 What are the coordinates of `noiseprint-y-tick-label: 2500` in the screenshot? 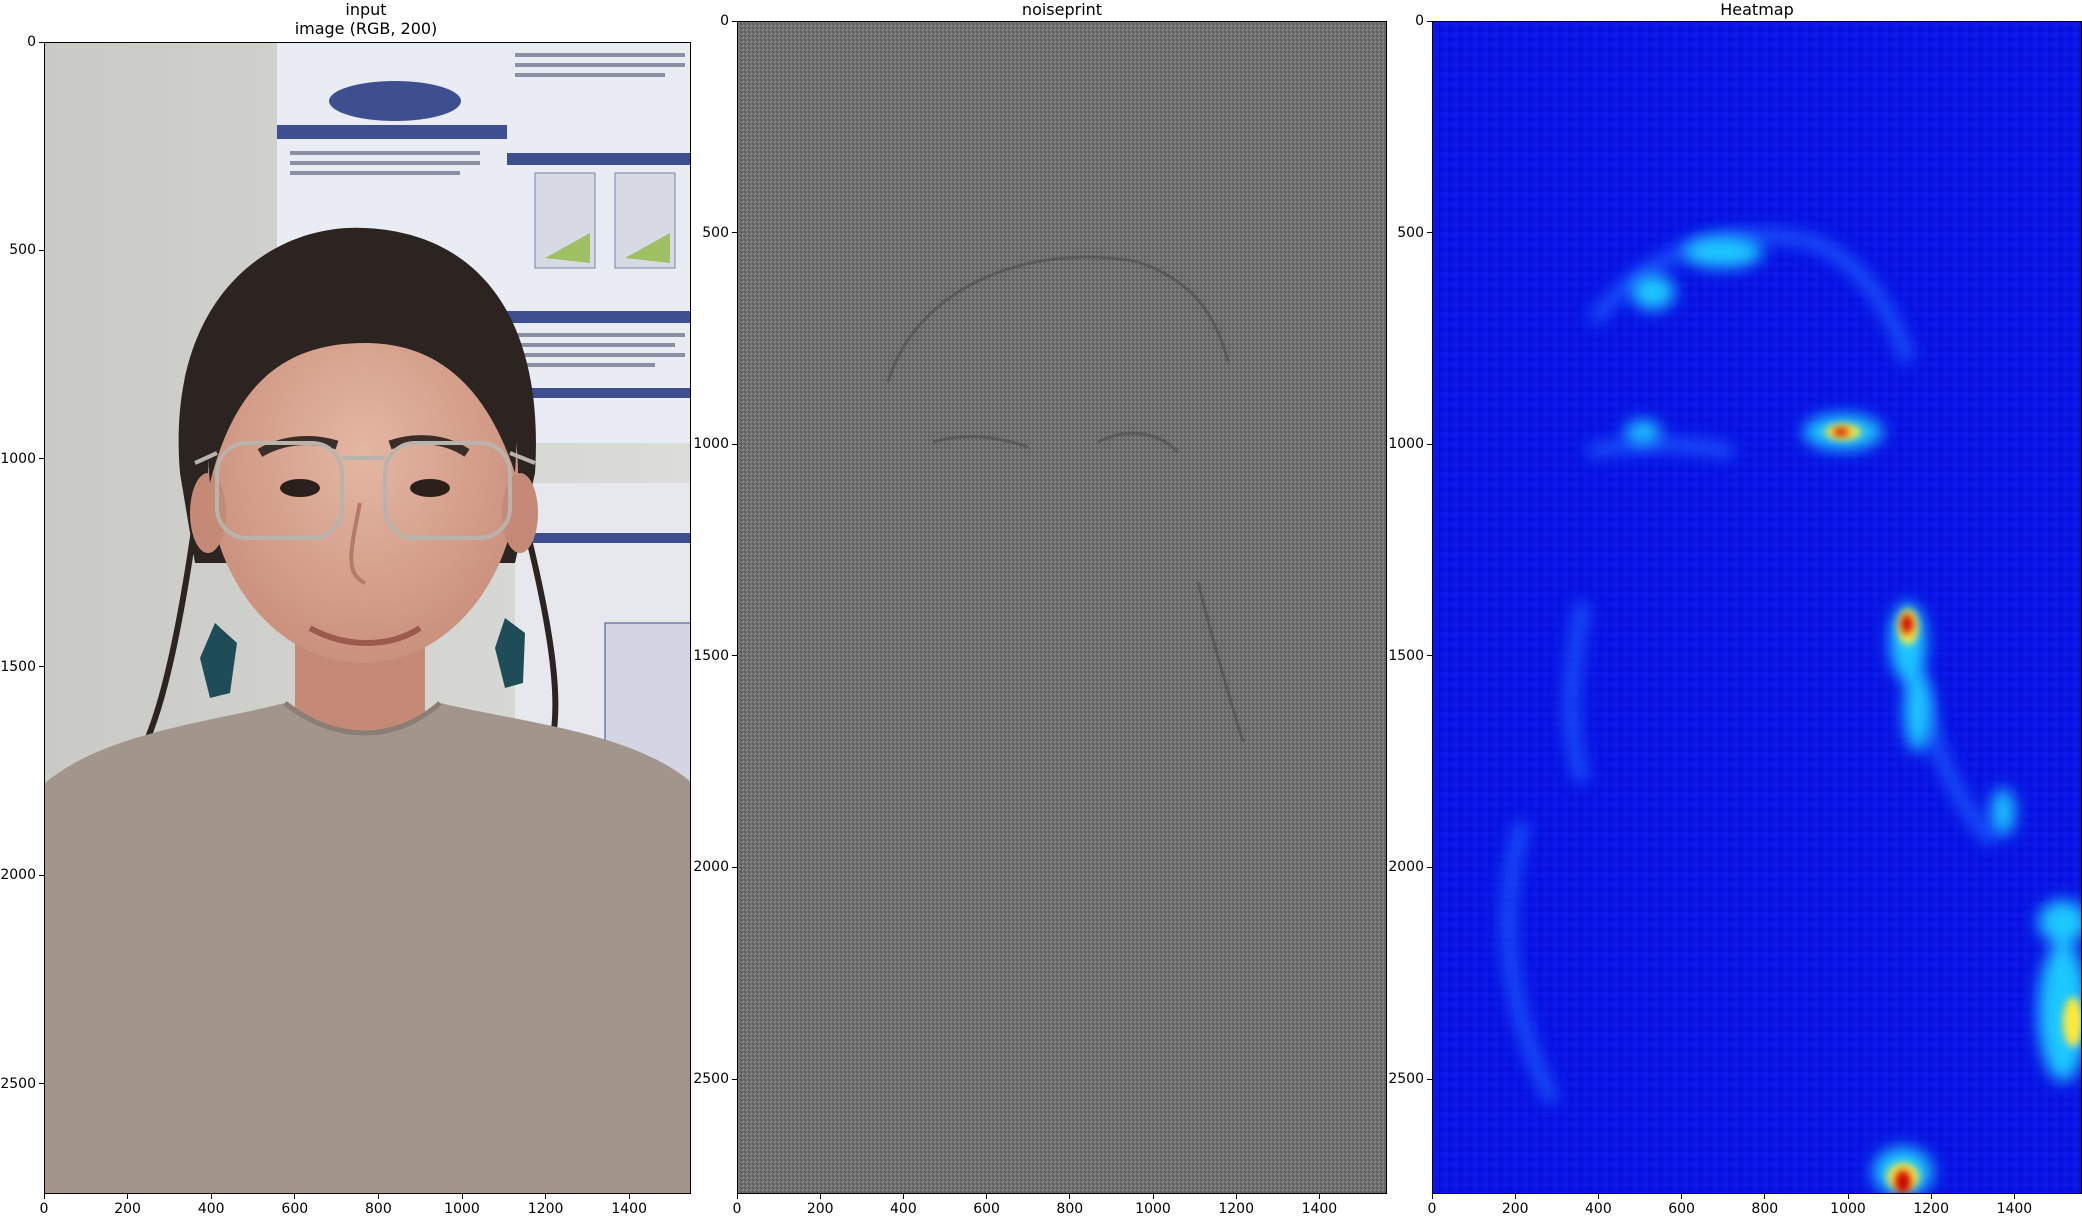 It's located at (711, 1079).